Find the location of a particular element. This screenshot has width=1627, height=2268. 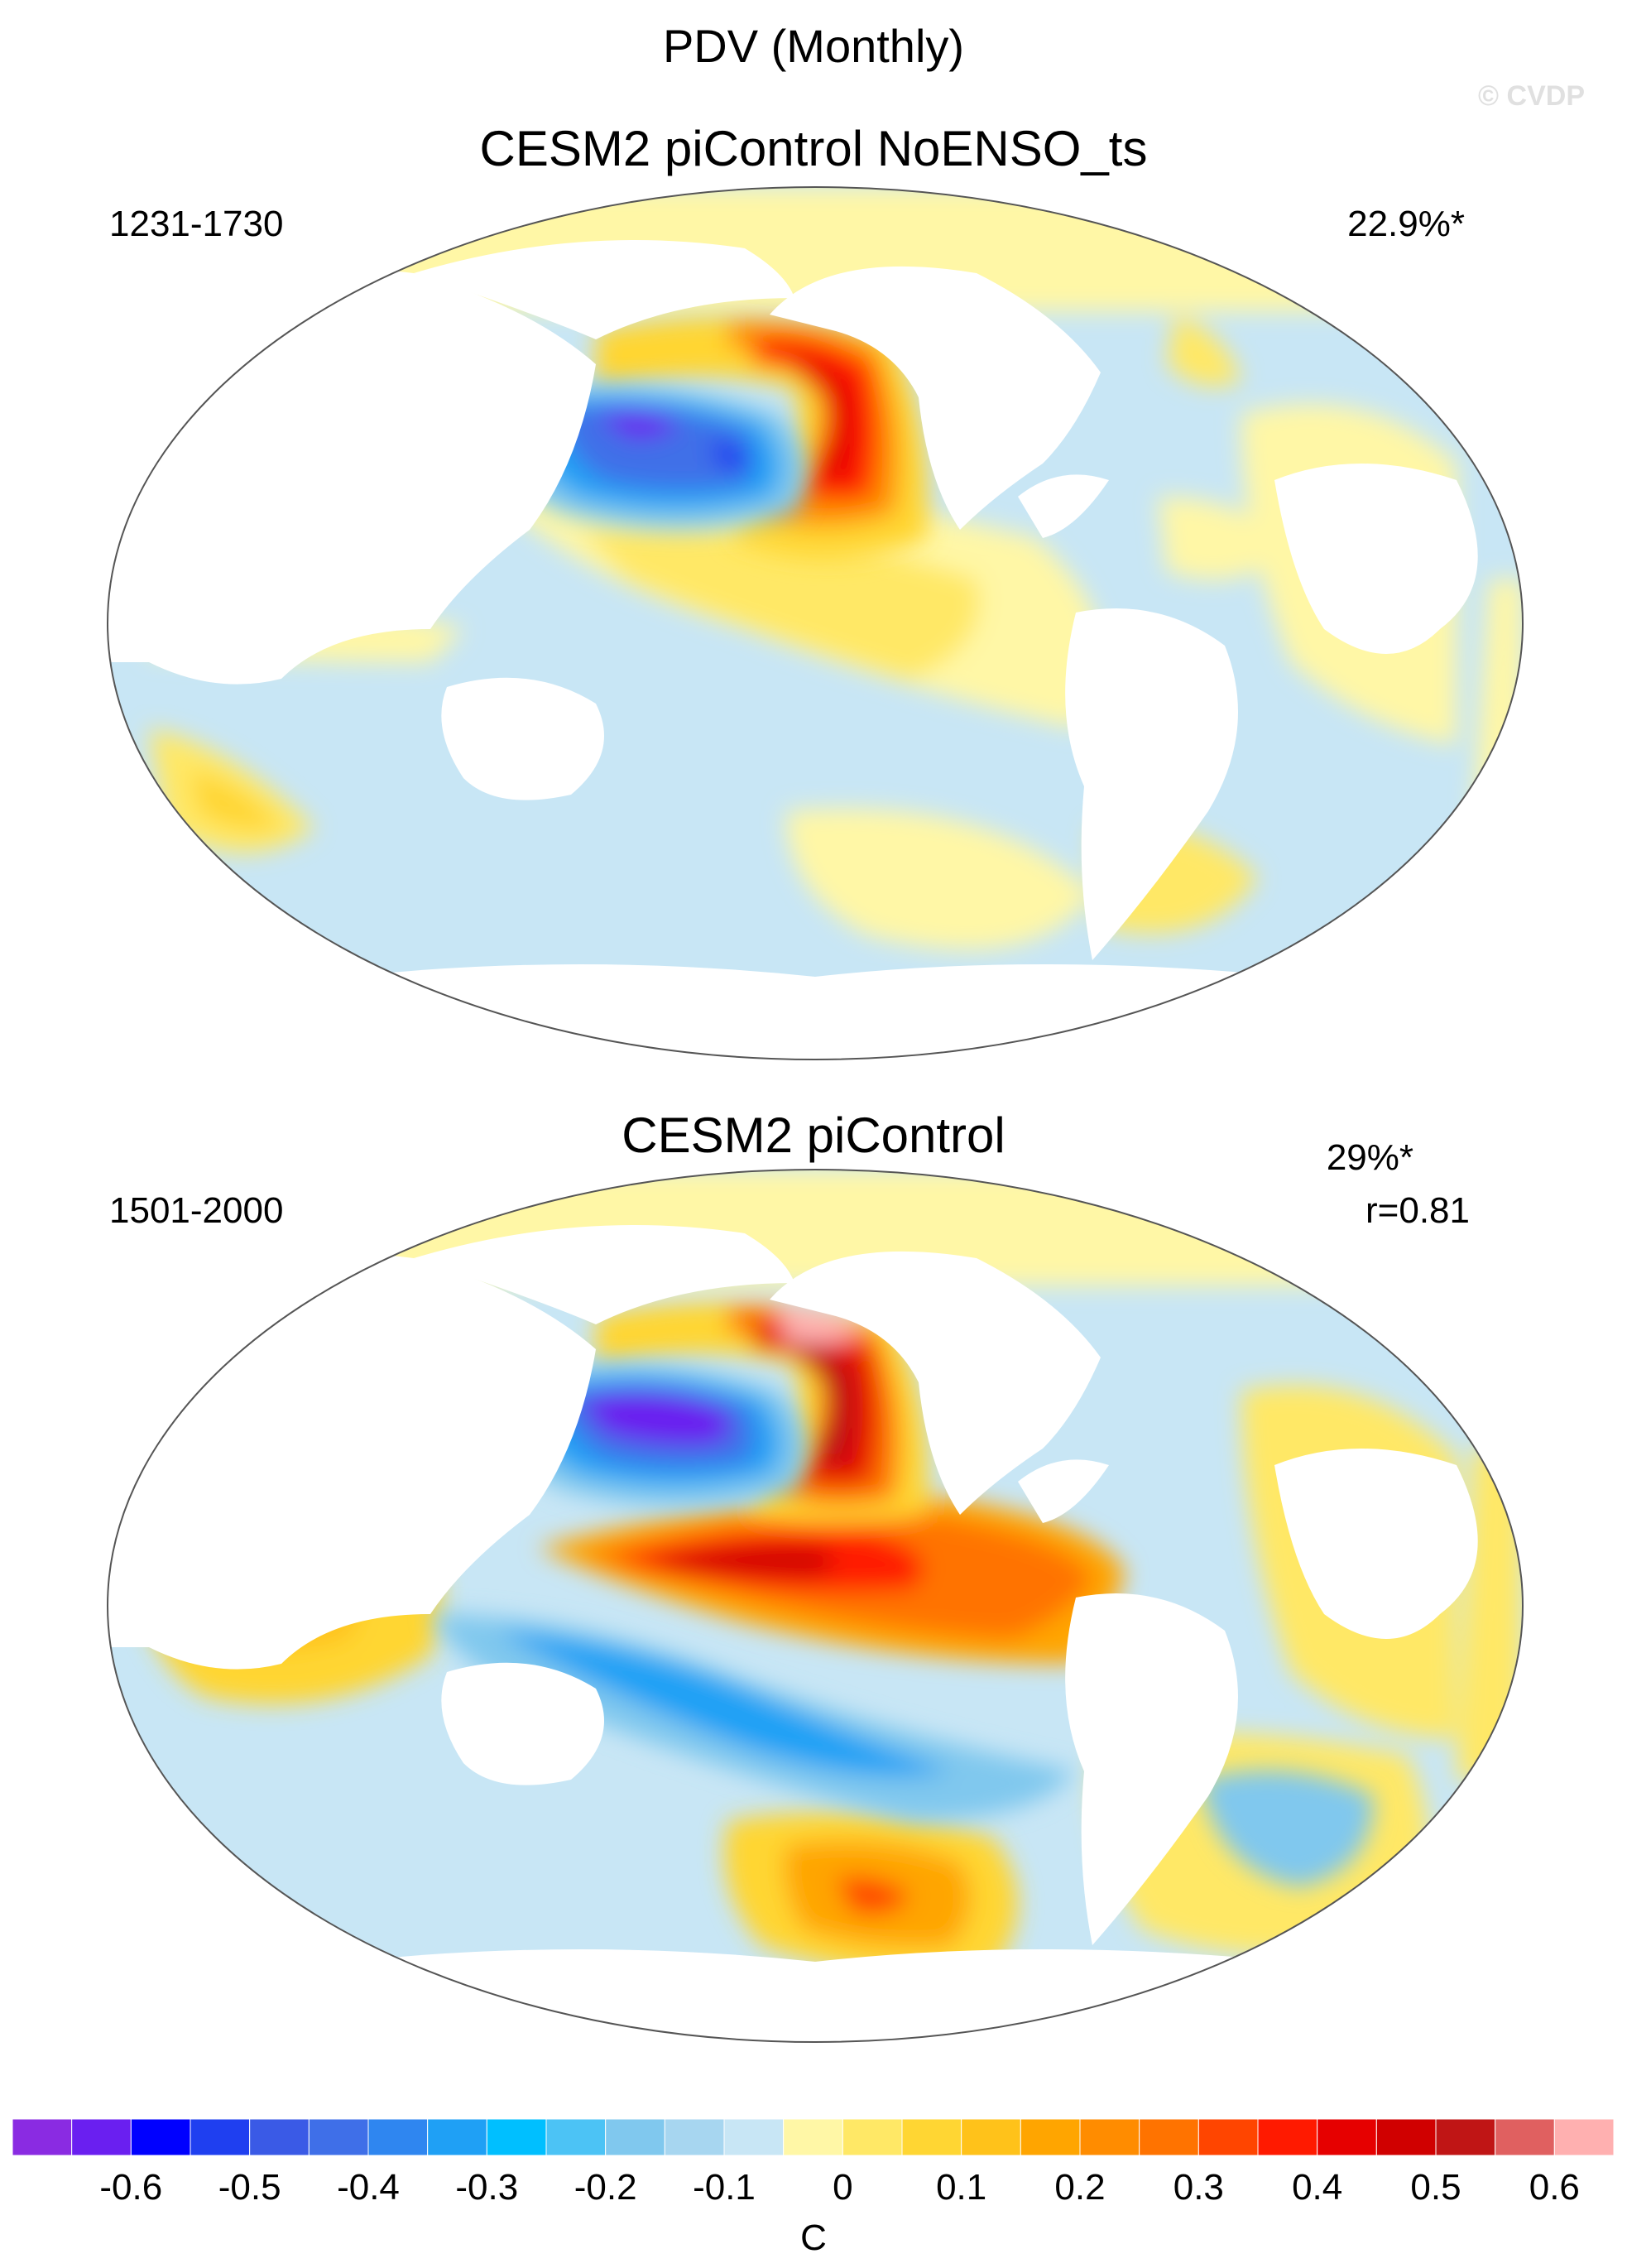

colorbar-tick-label: -0.5 is located at coordinates (250, 2187).